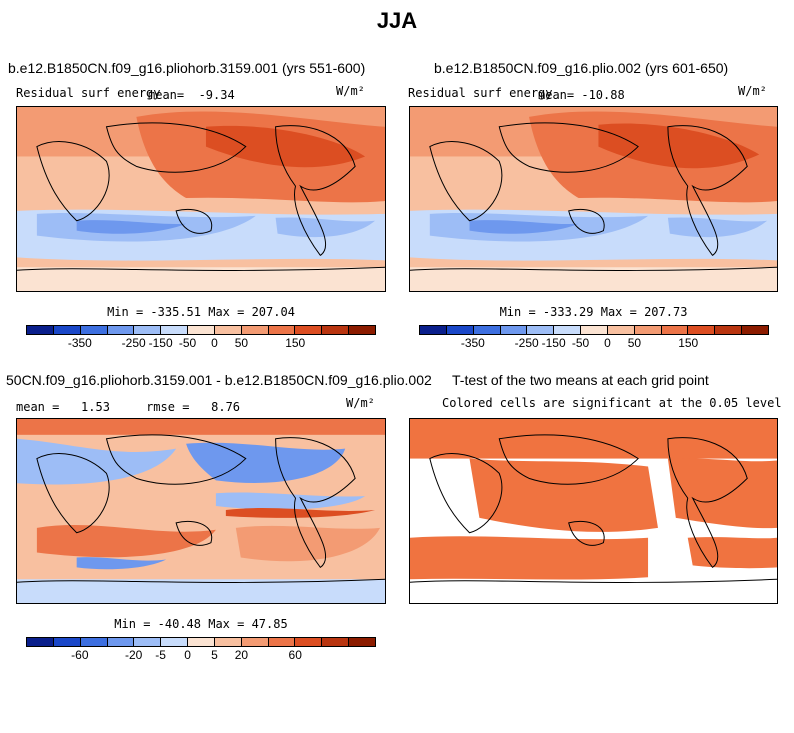  Describe the element at coordinates (556, 95) in the screenshot. I see `panel2-mean-label: mean=` at that location.